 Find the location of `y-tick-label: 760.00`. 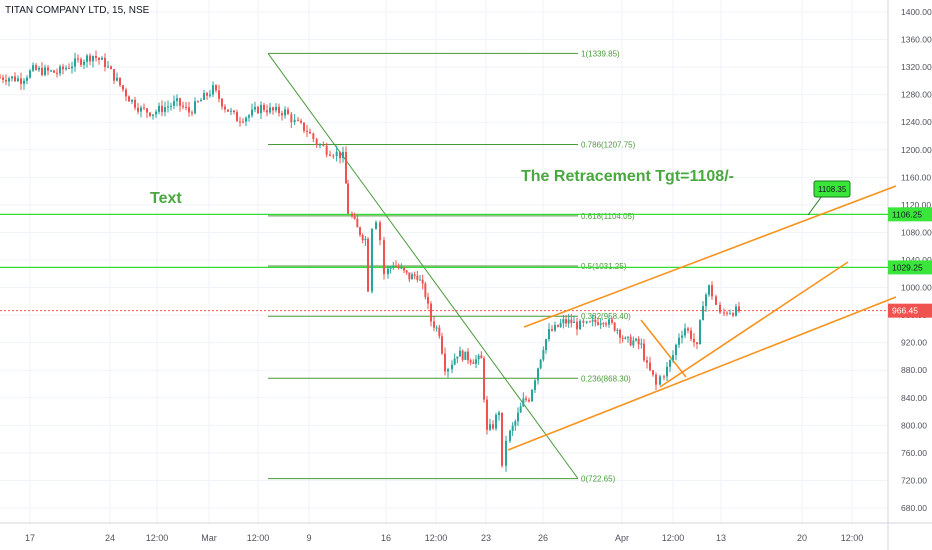

y-tick-label: 760.00 is located at coordinates (914, 453).